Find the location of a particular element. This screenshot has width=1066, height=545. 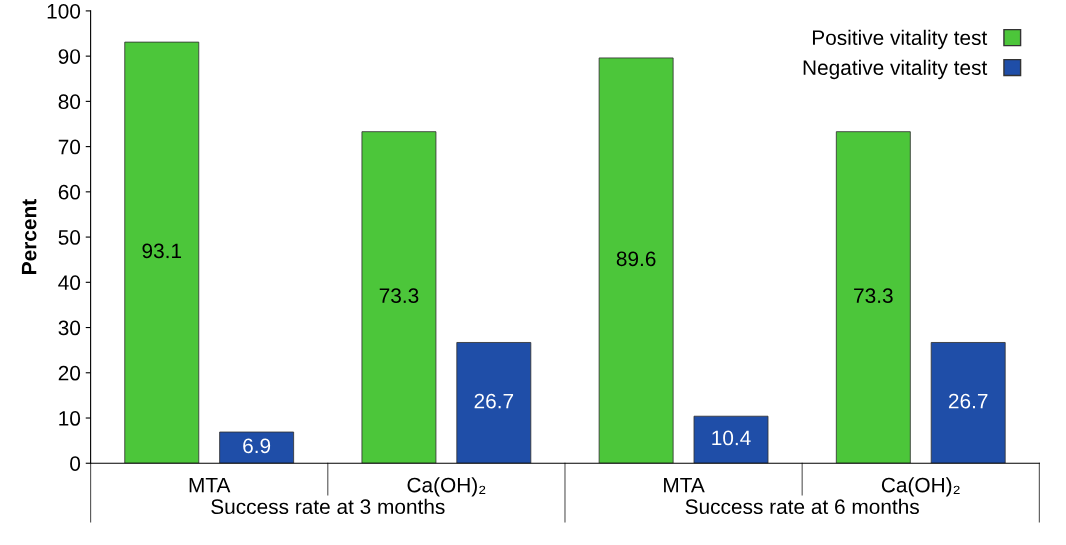

legend-label: Positive vitality test is located at coordinates (900, 39).